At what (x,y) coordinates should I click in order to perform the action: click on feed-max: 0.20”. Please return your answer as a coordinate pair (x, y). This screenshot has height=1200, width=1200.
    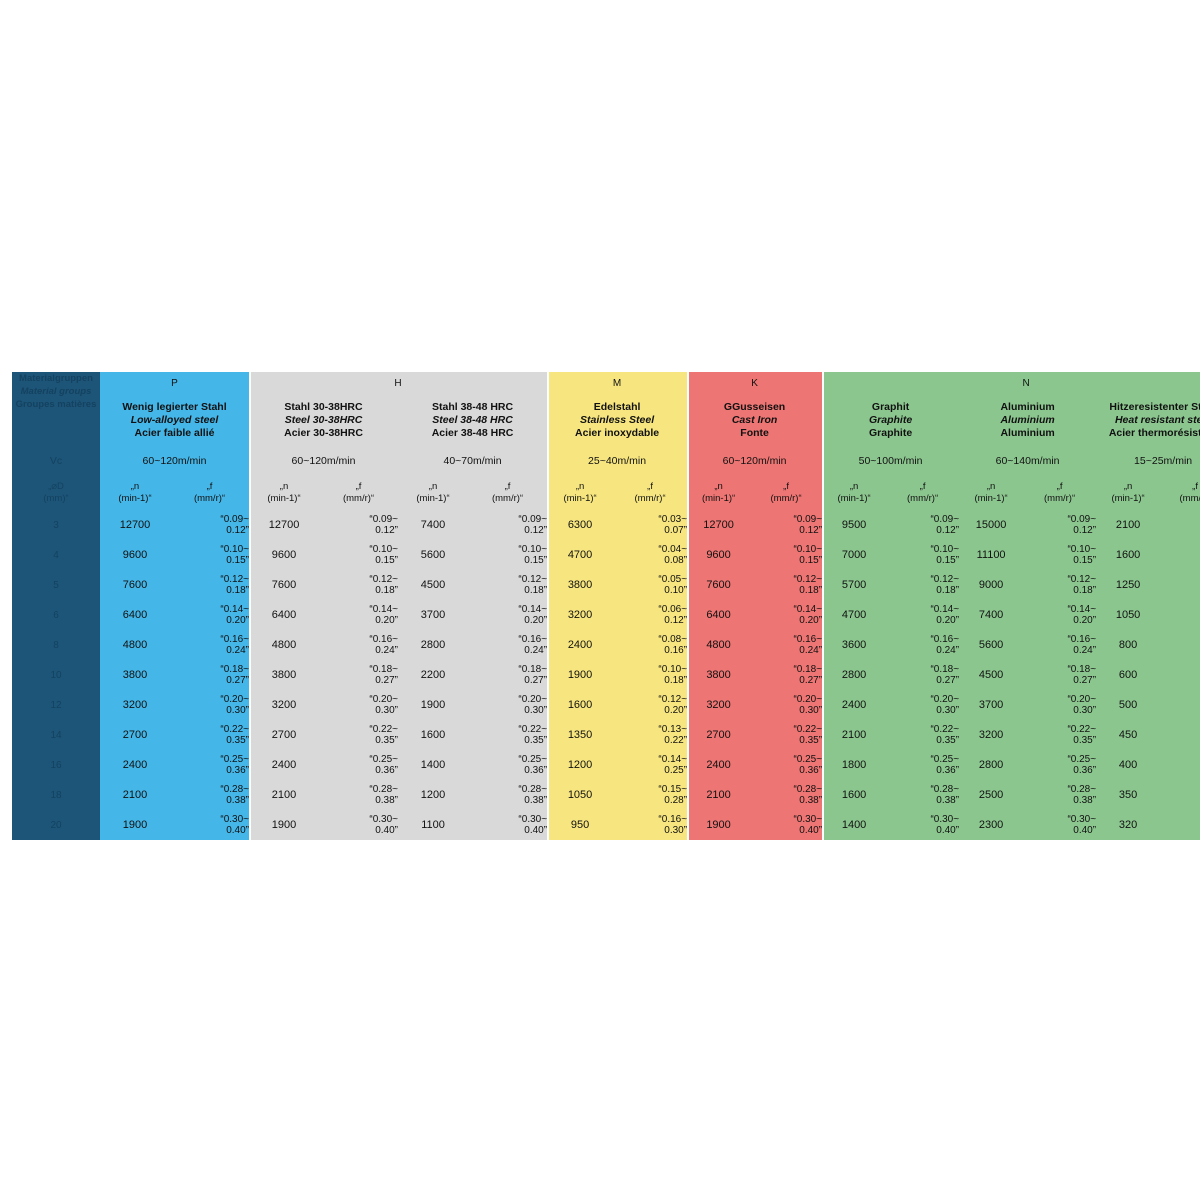
    Looking at the image, I should click on (948, 620).